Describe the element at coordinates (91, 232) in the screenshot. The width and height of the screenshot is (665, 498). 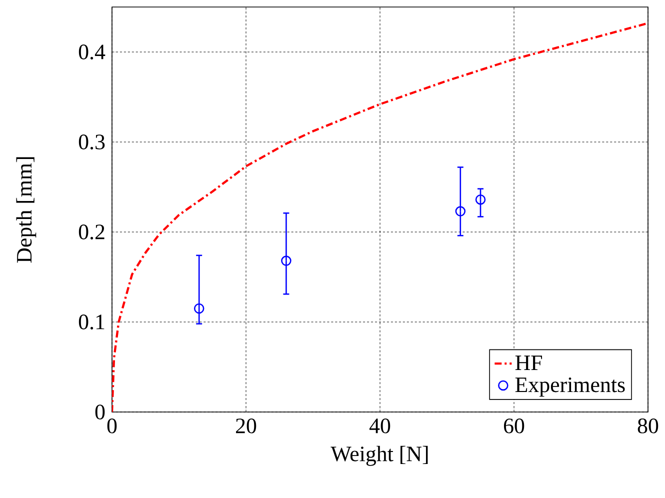
I see `y-tick-label: 0.2` at that location.